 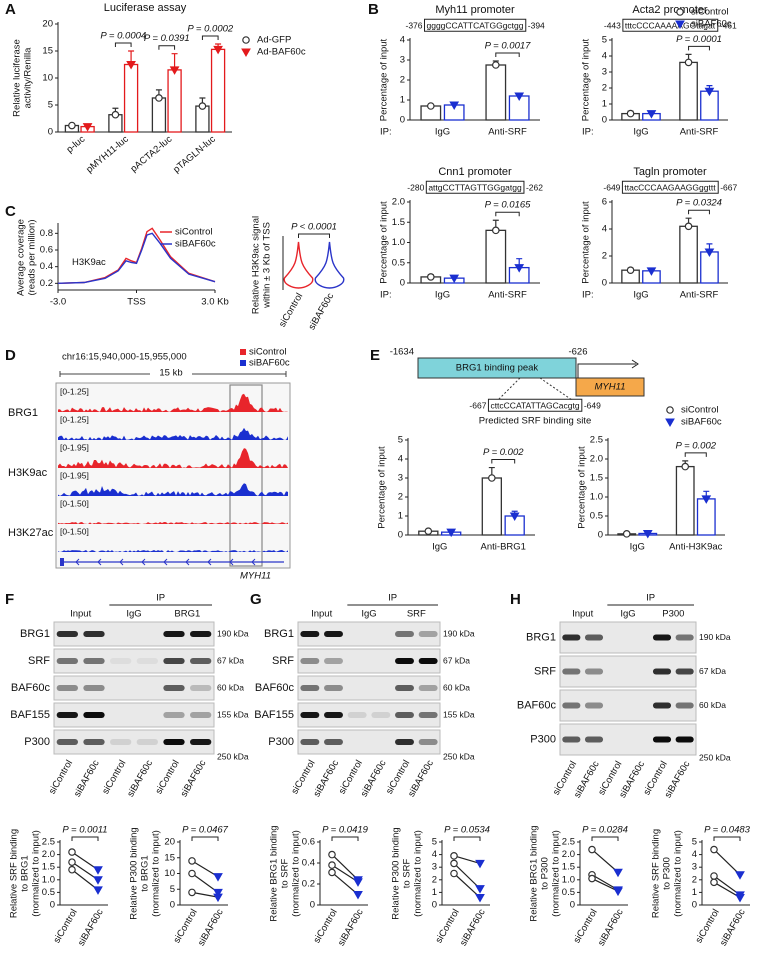 I want to click on kda-label: 67 kDa, so click(x=712, y=671).